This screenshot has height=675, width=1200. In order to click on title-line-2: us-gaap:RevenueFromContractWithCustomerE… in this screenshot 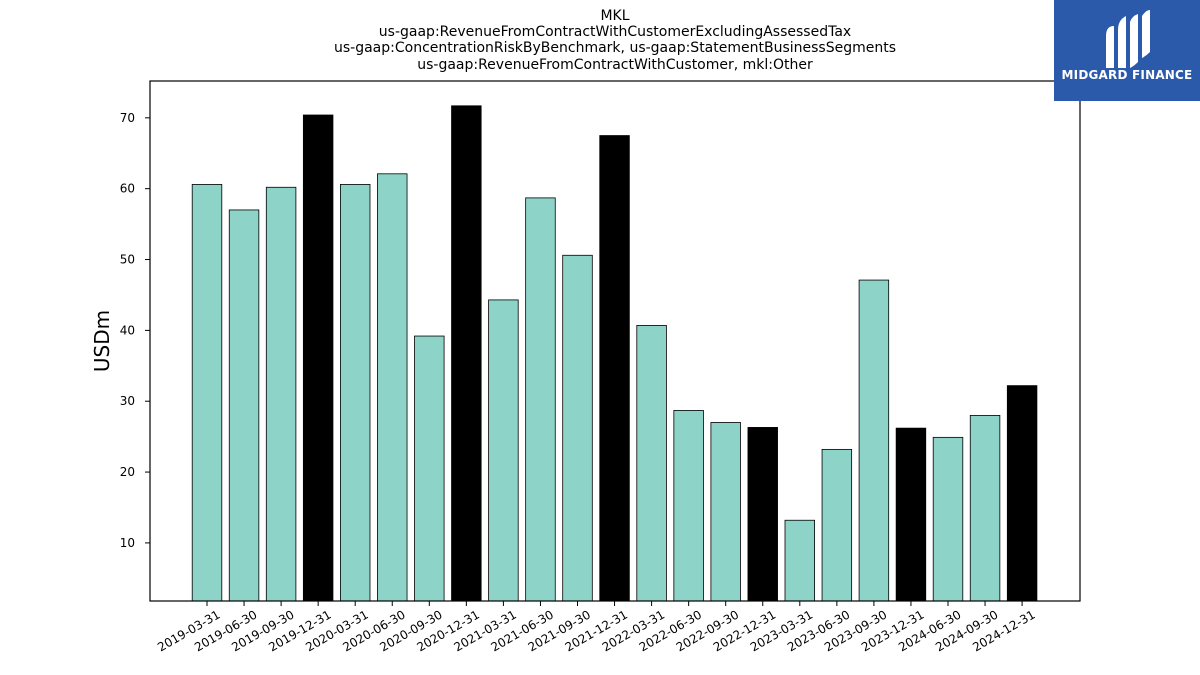, I will do `click(615, 32)`.